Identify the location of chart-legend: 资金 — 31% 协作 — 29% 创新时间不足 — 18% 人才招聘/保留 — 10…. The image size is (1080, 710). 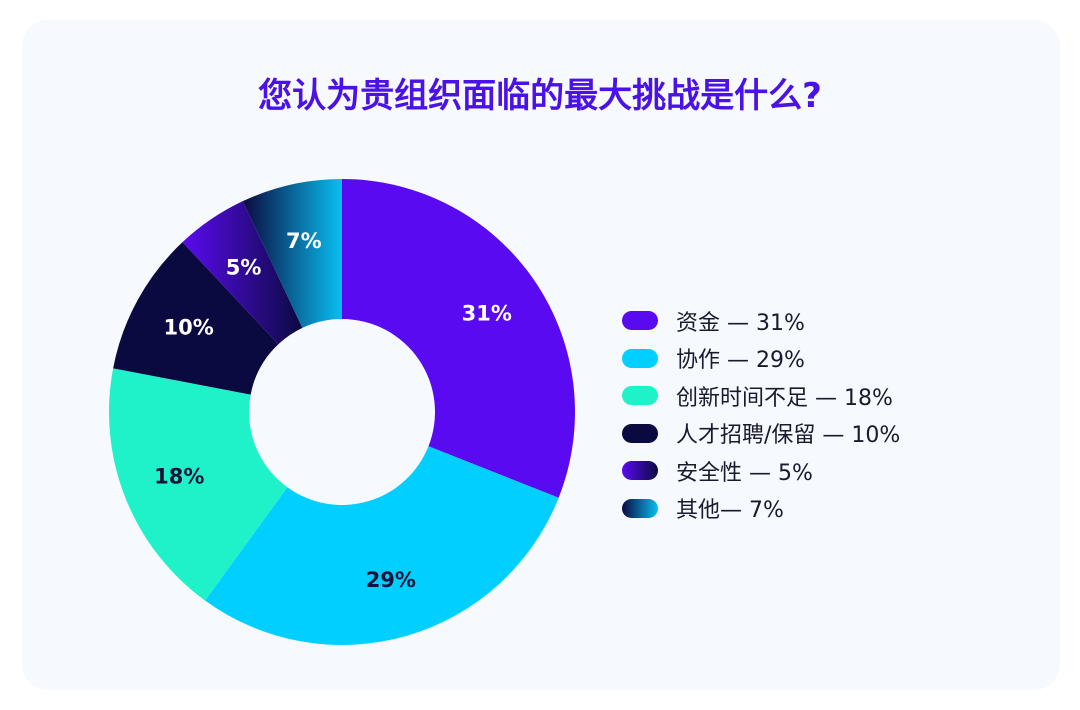
(761, 414).